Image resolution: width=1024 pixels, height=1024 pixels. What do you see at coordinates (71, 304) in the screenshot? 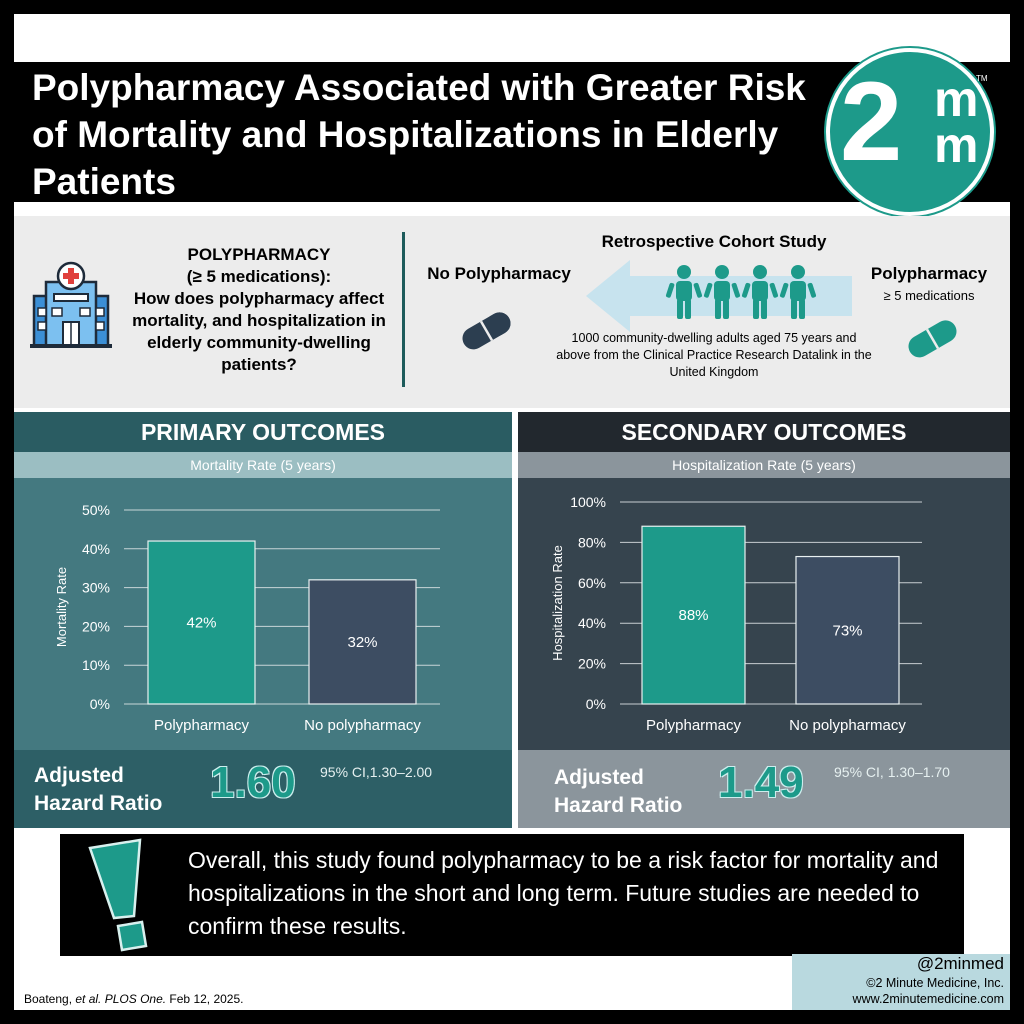
I see `hospital-icon` at bounding box center [71, 304].